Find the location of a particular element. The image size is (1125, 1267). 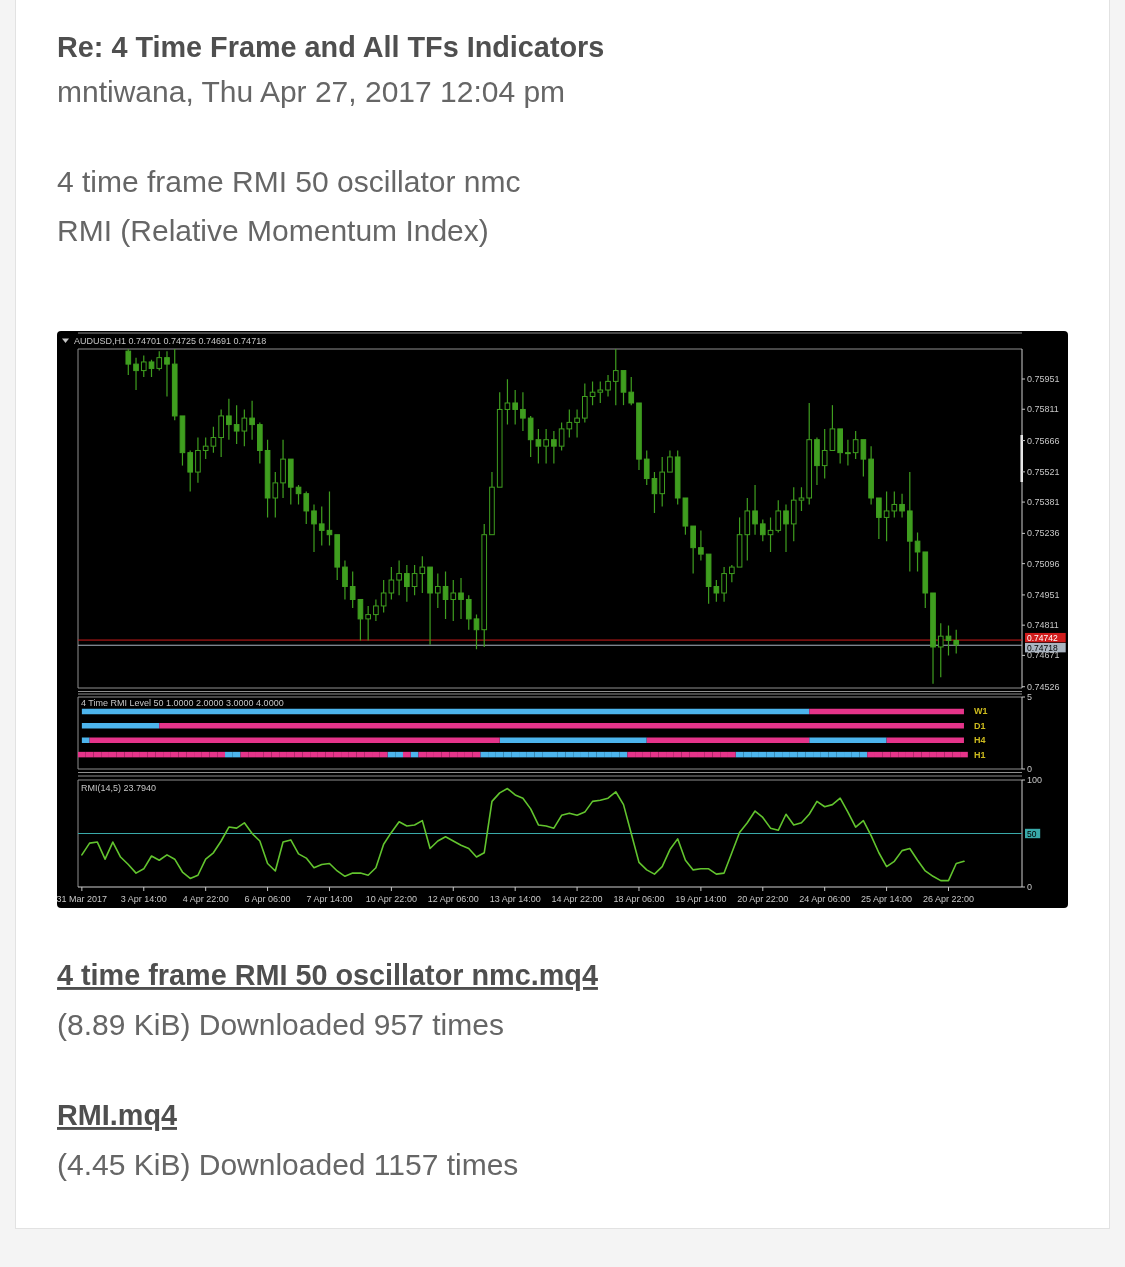

x-tick-label: 13 Apr 14:00 is located at coordinates (515, 899).